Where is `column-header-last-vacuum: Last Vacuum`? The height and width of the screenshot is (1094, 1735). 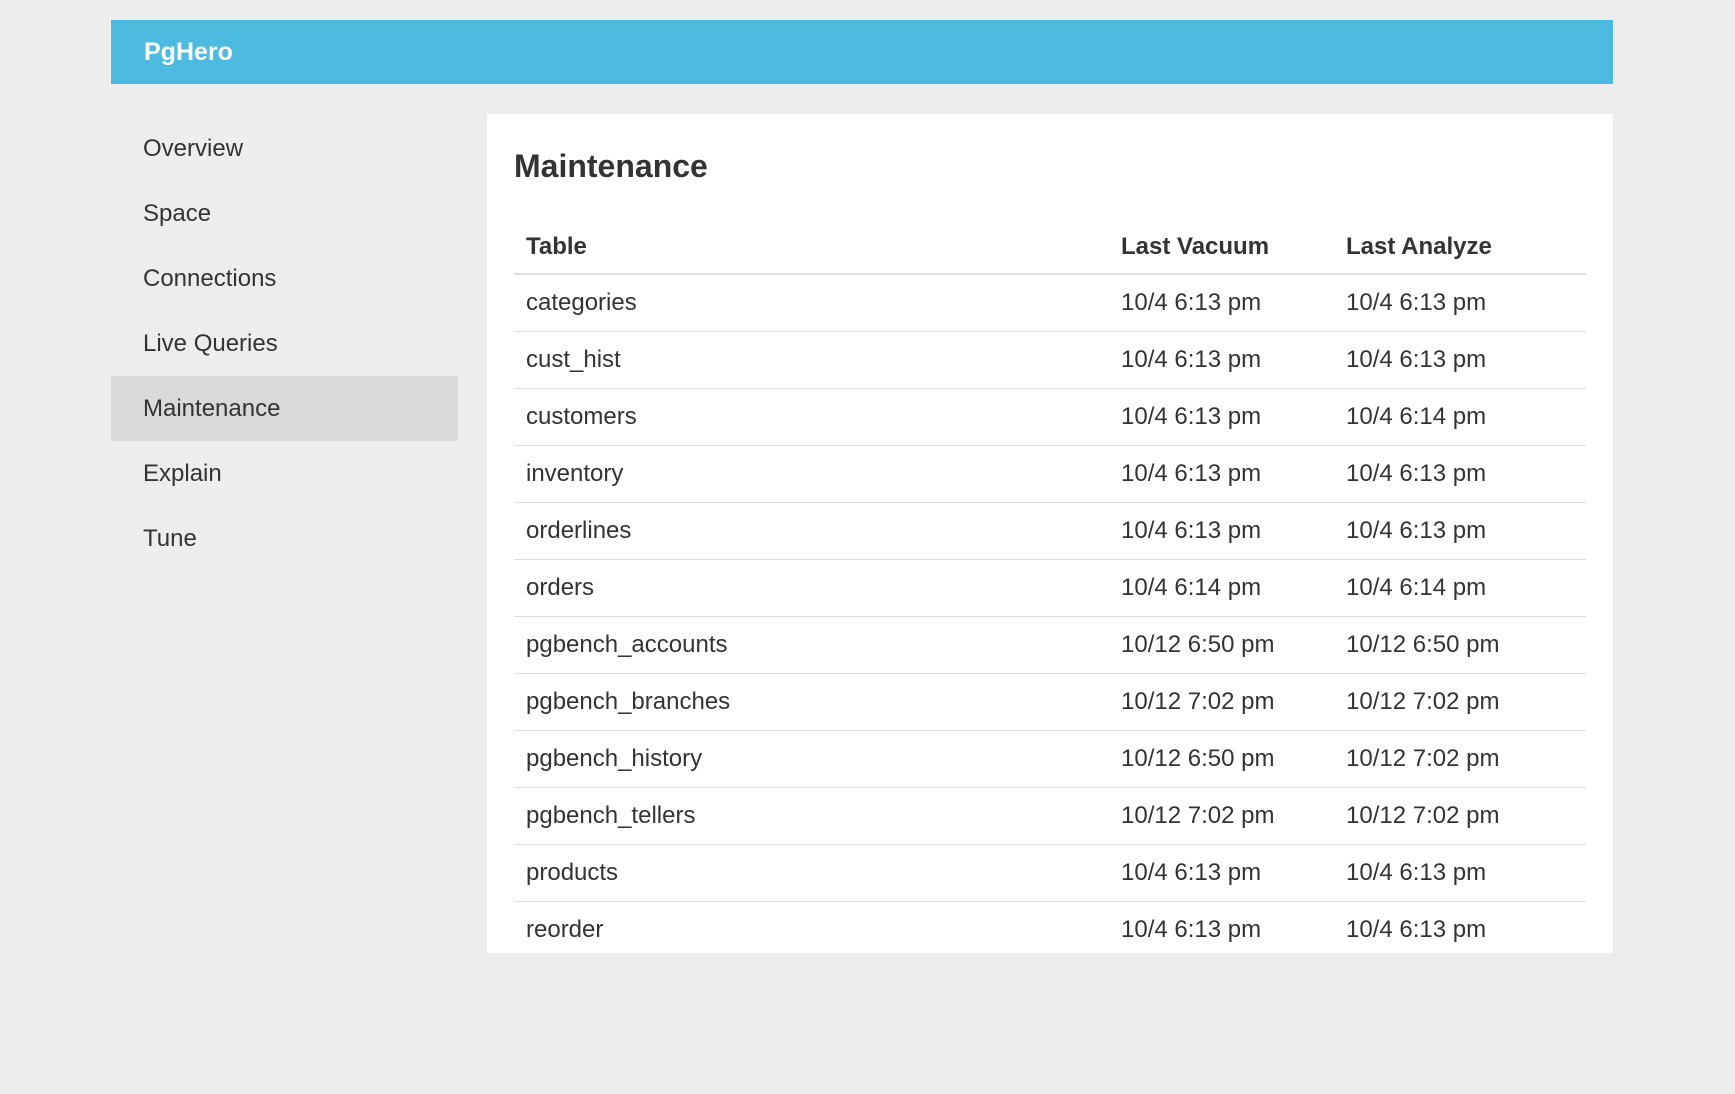
column-header-last-vacuum: Last Vacuum is located at coordinates (1221, 248).